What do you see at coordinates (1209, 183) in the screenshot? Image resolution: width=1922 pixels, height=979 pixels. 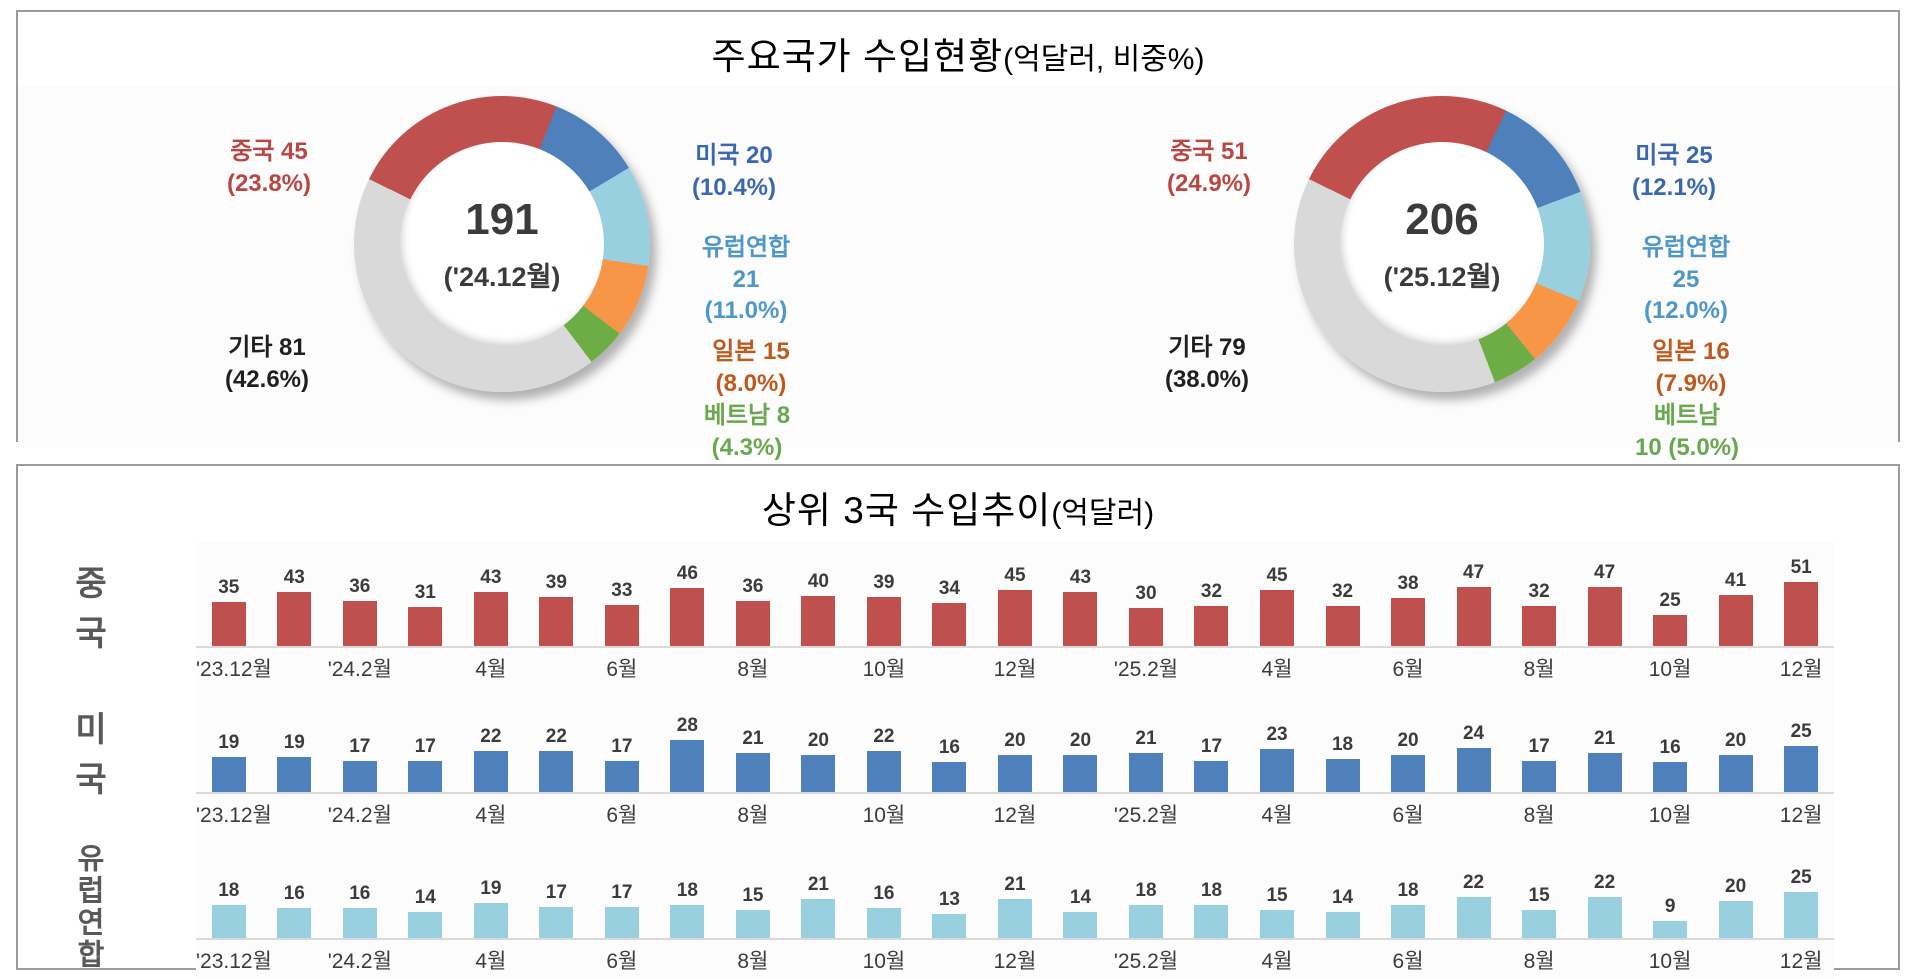 I see `segment-label-line: (24.9%)` at bounding box center [1209, 183].